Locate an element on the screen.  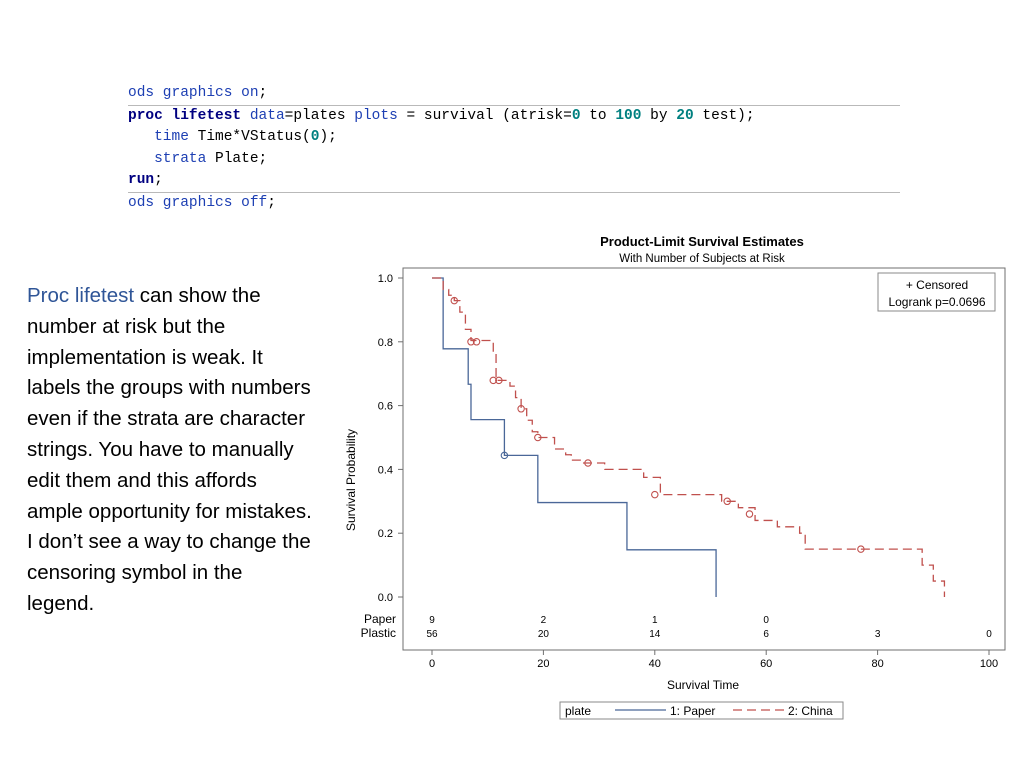
highlight-term: Proc lifetest is located at coordinates (81, 295).